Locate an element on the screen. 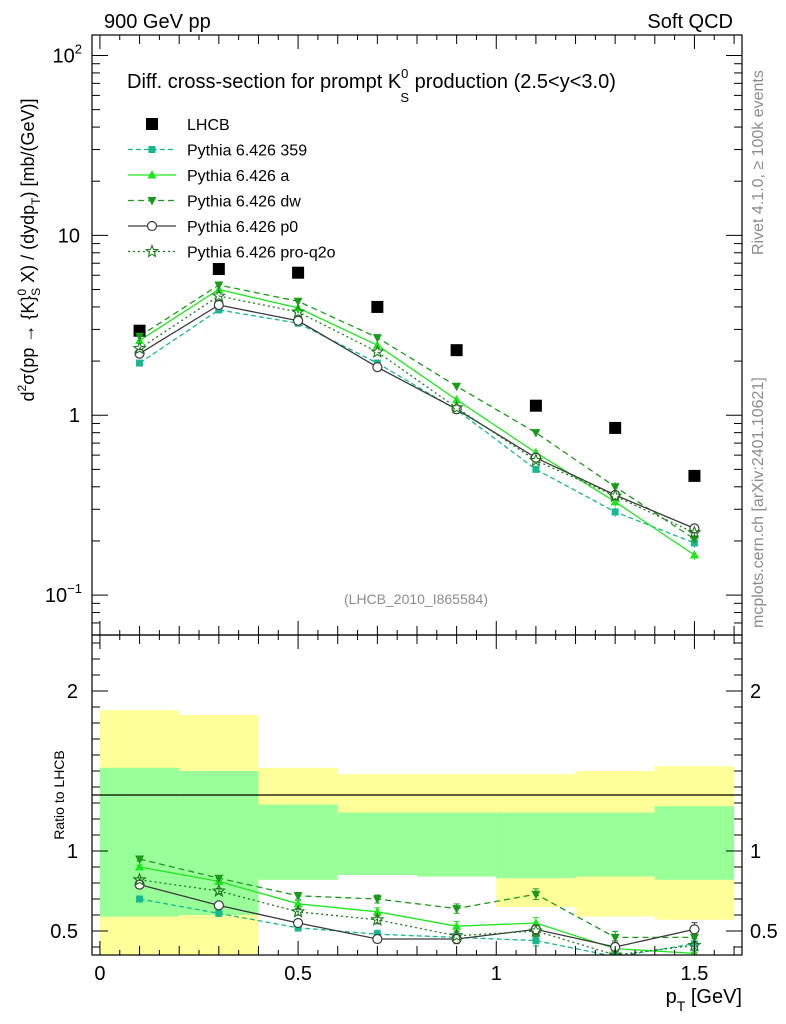  legend-label-5: Pythia 6.426 pro-q2o is located at coordinates (261, 253).